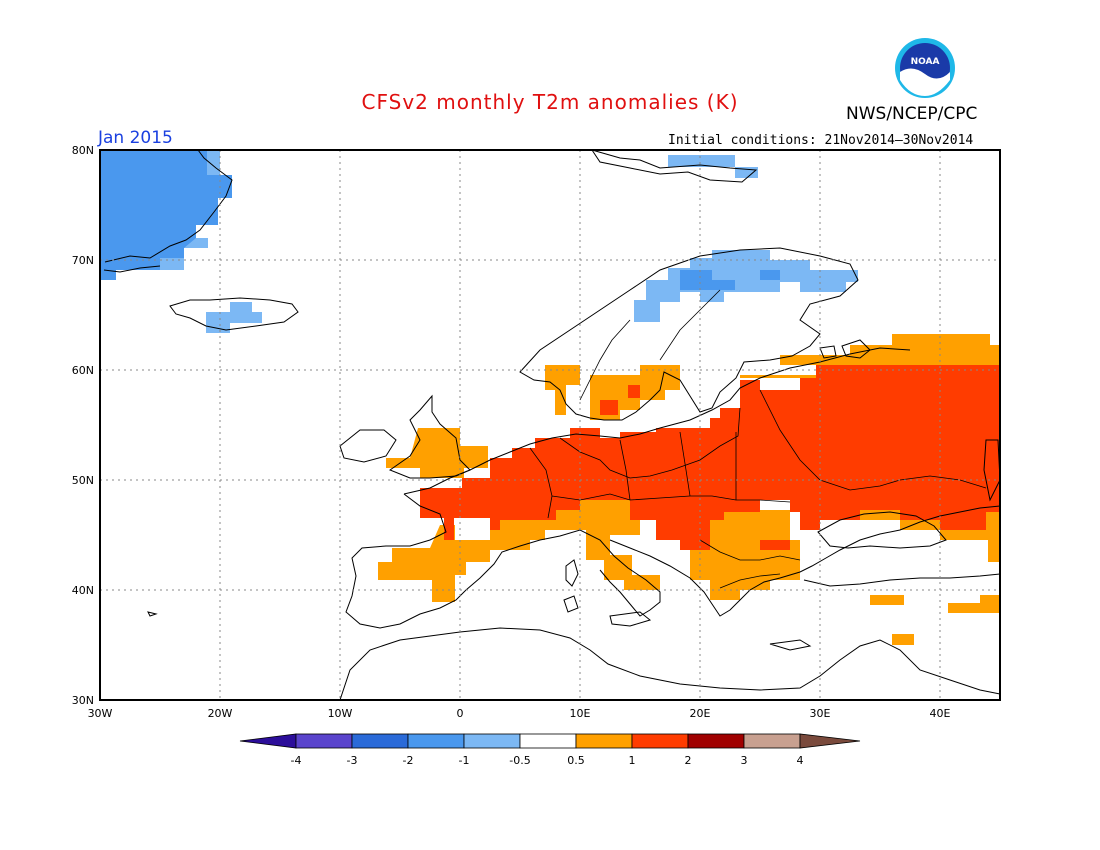  Describe the element at coordinates (519, 760) in the screenshot. I see `colorbar-label-5: -0.5` at that location.